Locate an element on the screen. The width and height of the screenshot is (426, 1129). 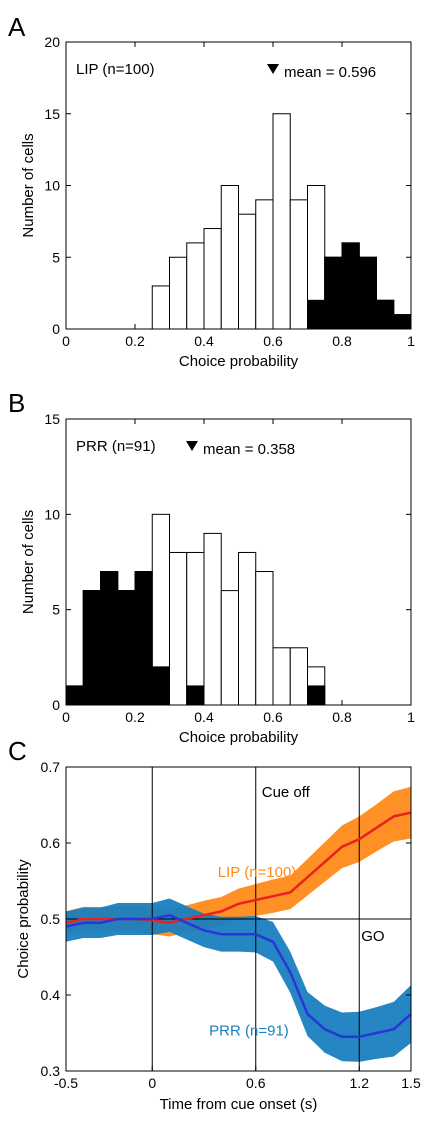
group-label: PRR (n=91) is located at coordinates (116, 446).